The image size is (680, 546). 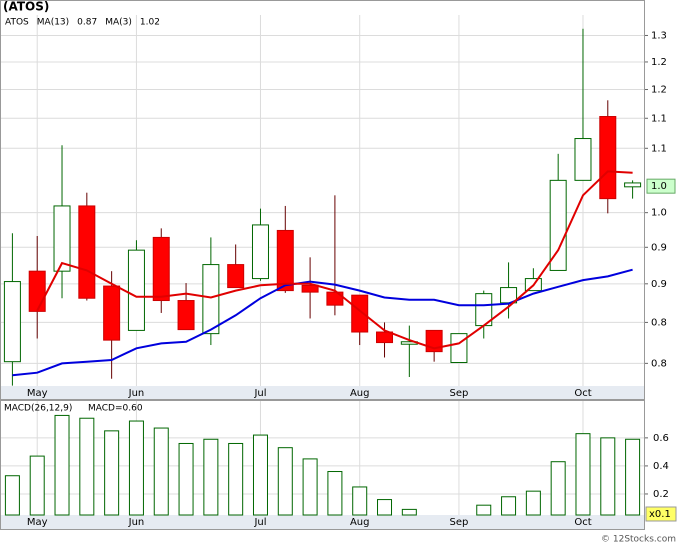 What do you see at coordinates (661, 494) in the screenshot?
I see `y-tick-label: 0.2` at bounding box center [661, 494].